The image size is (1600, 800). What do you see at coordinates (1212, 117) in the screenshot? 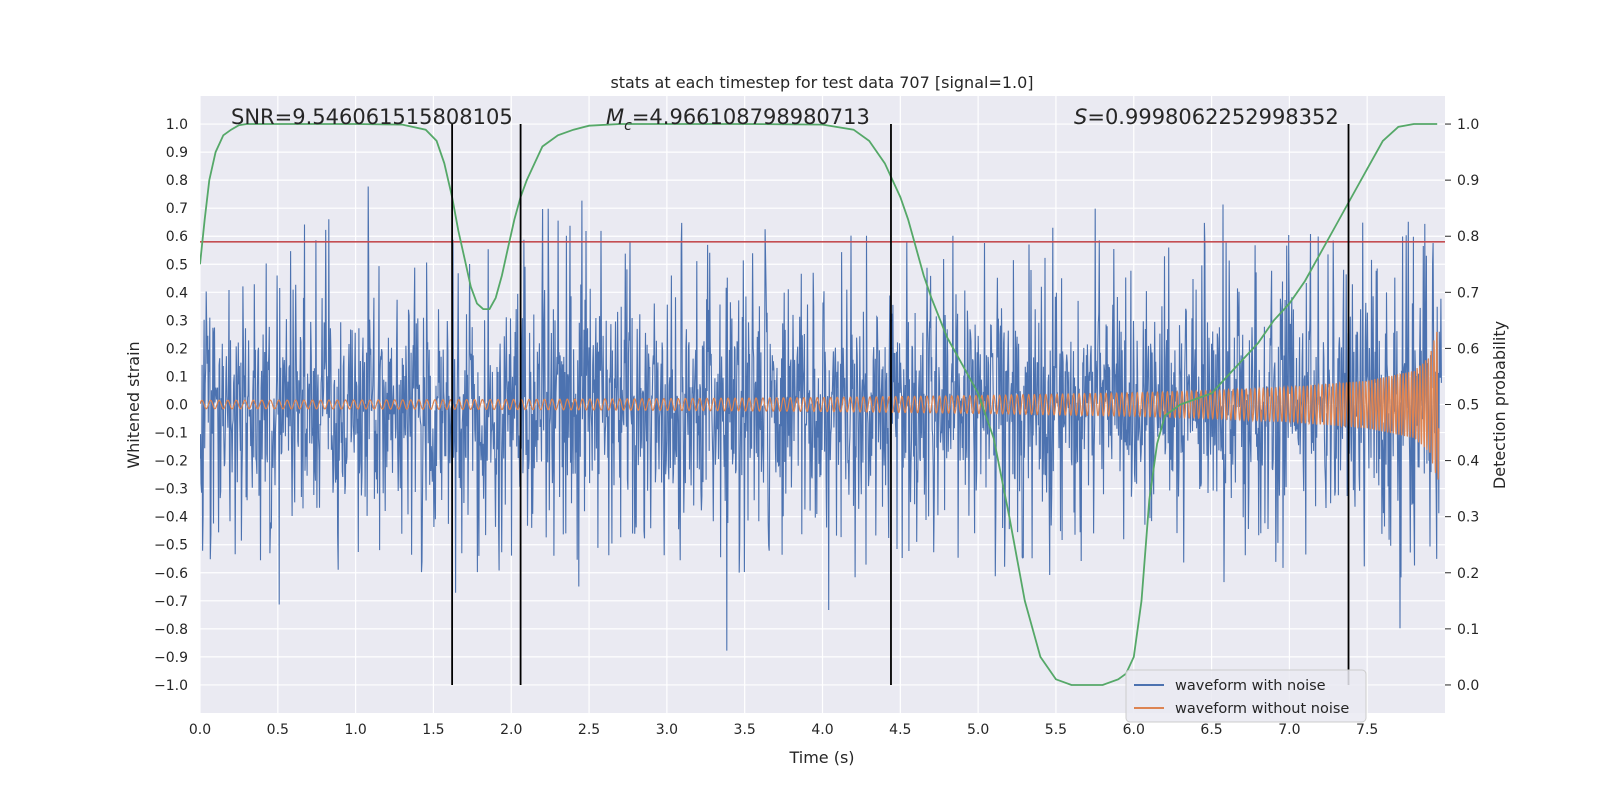
I see `s-value: =0.9998062252998352` at bounding box center [1212, 117].